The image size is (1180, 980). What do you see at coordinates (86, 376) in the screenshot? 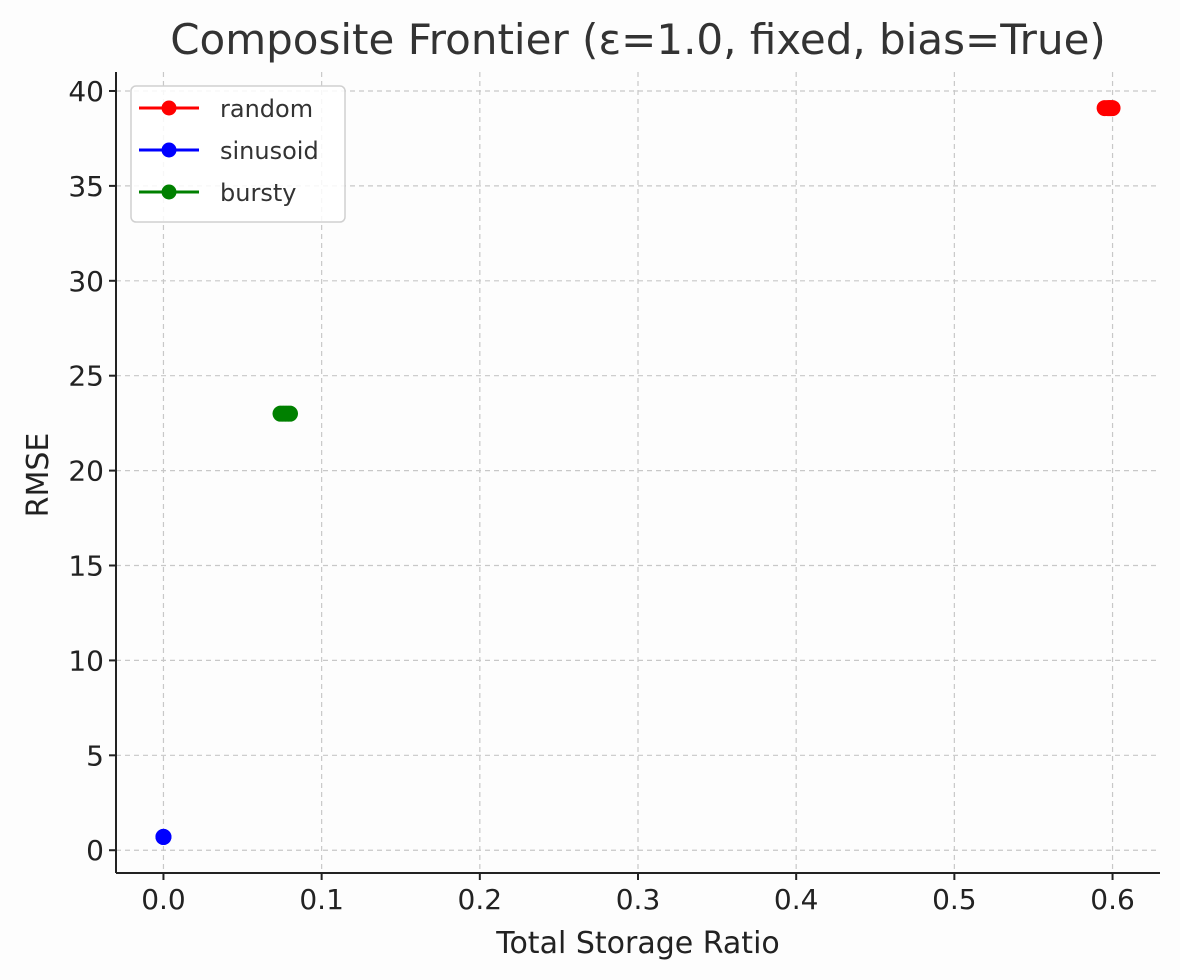
I see `y-tick-label: 25` at bounding box center [86, 376].